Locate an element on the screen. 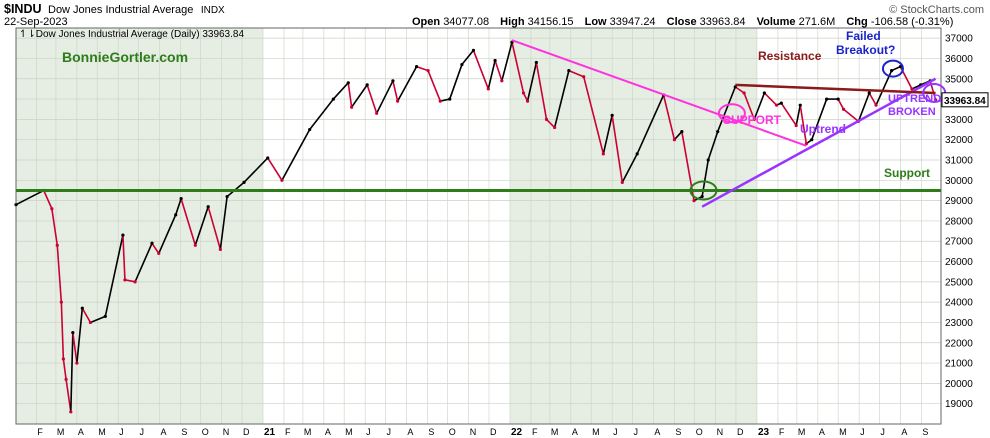  y-tick-label: 36000 is located at coordinates (959, 59).